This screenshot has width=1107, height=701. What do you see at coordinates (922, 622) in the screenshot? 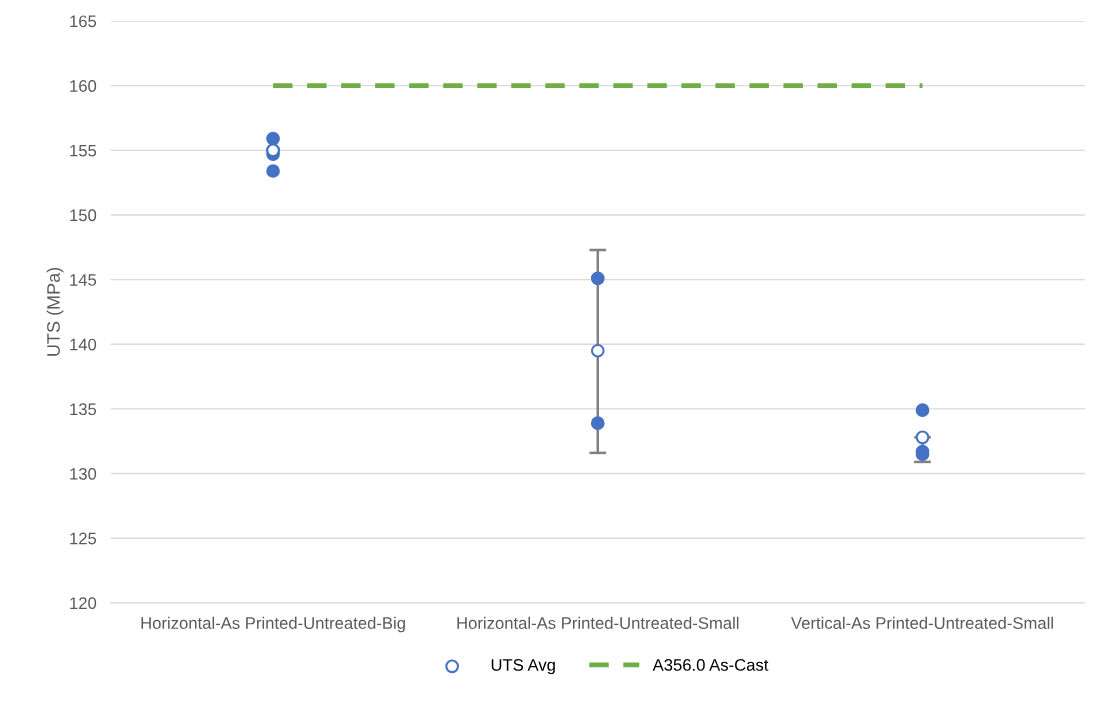
I see `x-tick-label: Vertical-As Printed-Untreated-Small` at bounding box center [922, 622].